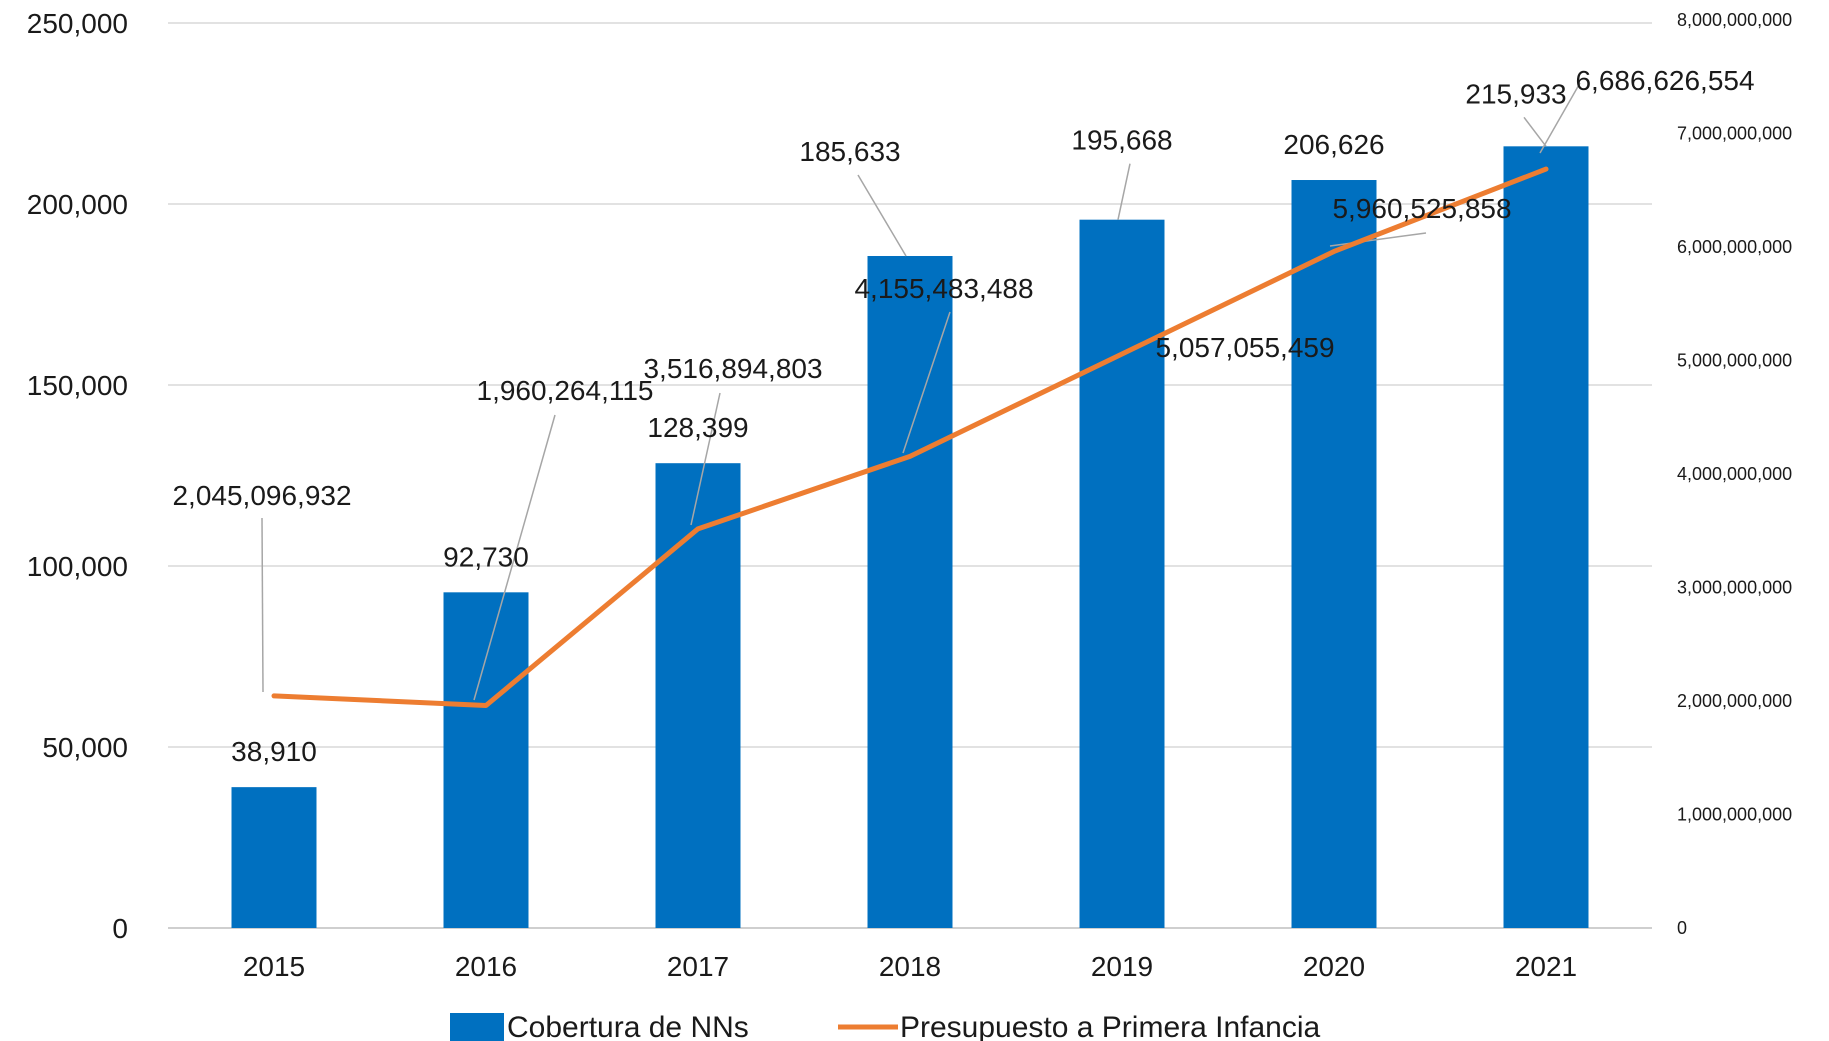  What do you see at coordinates (732, 368) in the screenshot?
I see `line-data-label: 3,516,894,803` at bounding box center [732, 368].